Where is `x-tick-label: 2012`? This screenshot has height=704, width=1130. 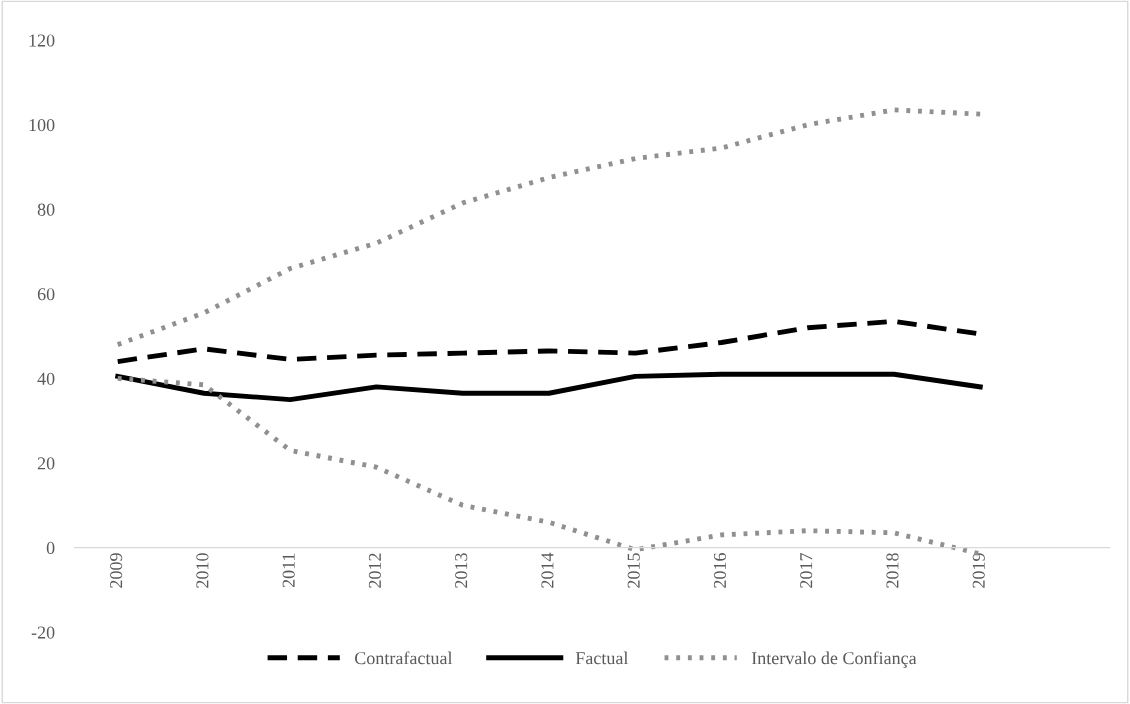 x-tick-label: 2012 is located at coordinates (374, 570).